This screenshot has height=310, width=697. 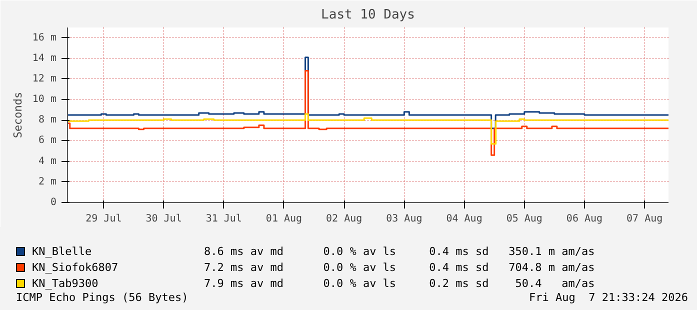 What do you see at coordinates (464, 219) in the screenshot?
I see `x-tick-label: 04 Aug` at bounding box center [464, 219].